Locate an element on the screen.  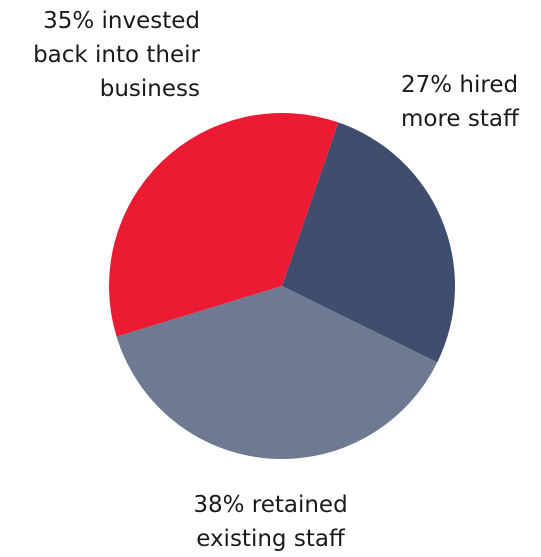
slice-label-line: existing staff is located at coordinates (270, 539).